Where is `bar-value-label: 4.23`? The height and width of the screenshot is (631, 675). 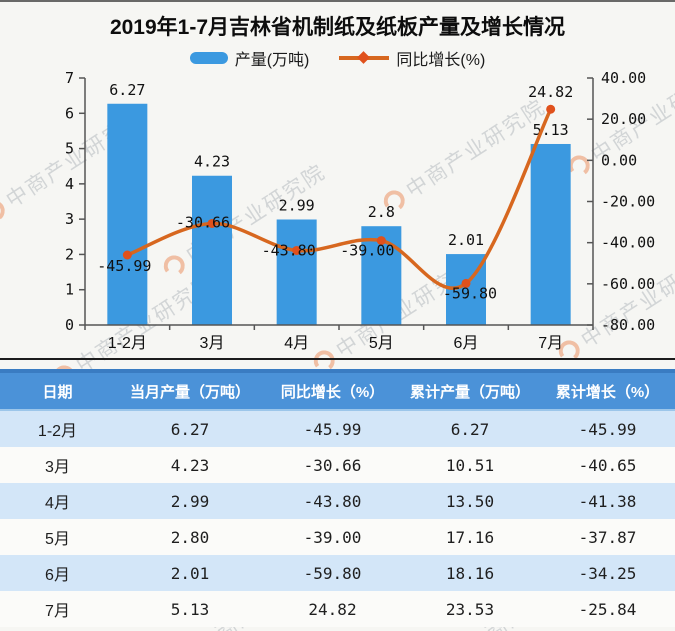
bar-value-label: 4.23 is located at coordinates (212, 162).